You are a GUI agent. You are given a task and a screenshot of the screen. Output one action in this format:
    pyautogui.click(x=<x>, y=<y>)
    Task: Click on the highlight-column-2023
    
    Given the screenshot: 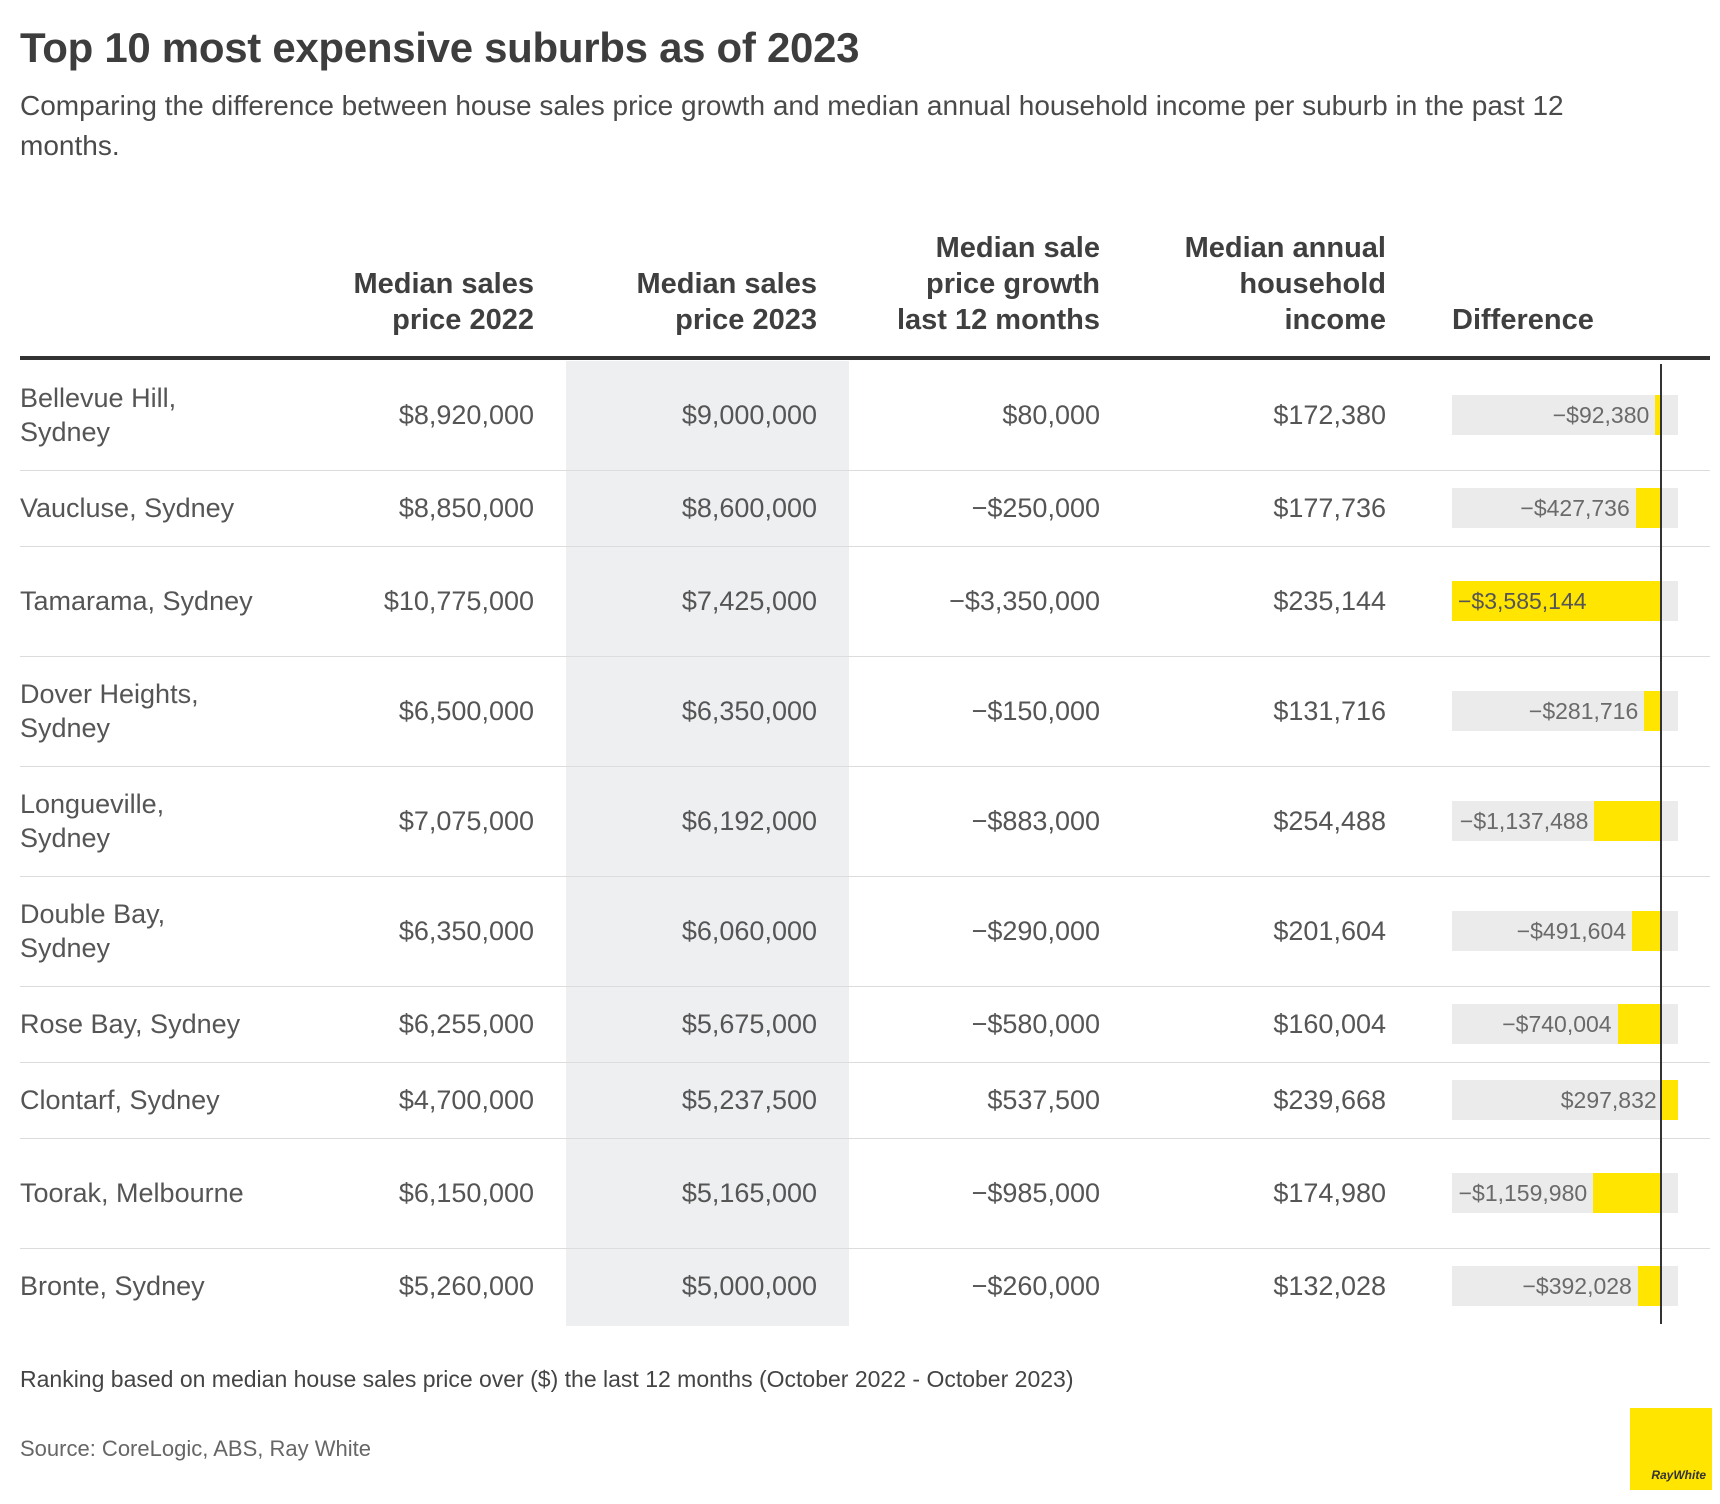 What is the action you would take?
    pyautogui.click(x=707, y=843)
    